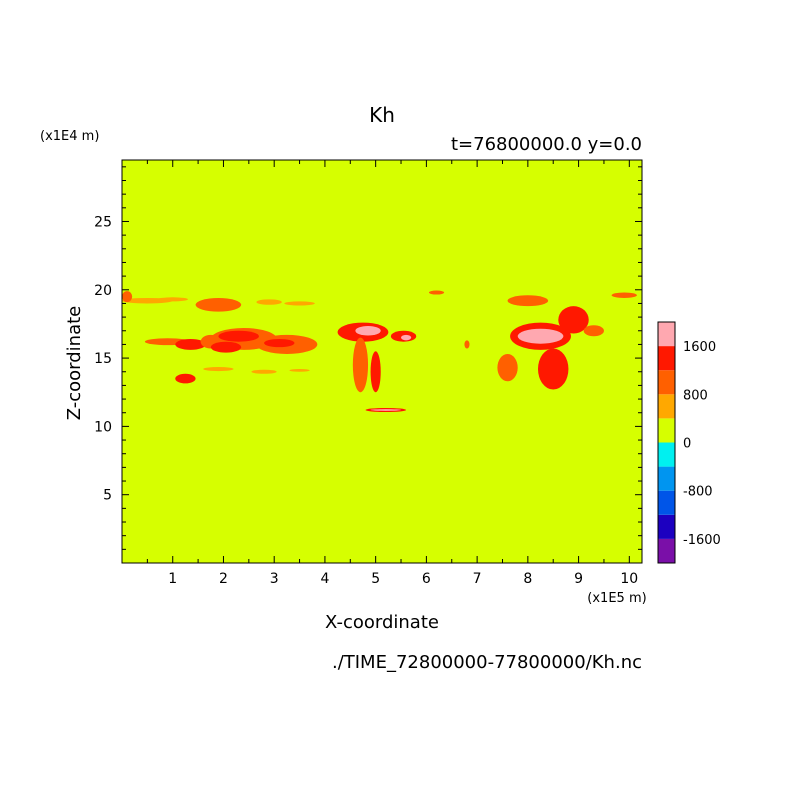 This screenshot has height=804, width=804. Describe the element at coordinates (274, 579) in the screenshot. I see `x-tick-label: 3` at that location.